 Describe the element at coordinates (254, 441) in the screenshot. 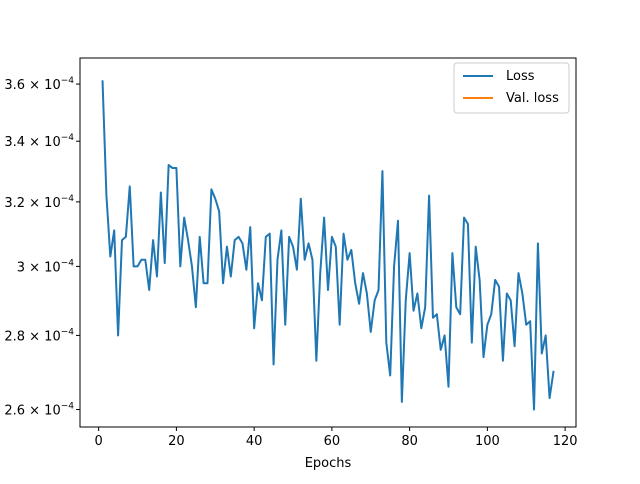

I see `x-tick-label: 40` at that location.